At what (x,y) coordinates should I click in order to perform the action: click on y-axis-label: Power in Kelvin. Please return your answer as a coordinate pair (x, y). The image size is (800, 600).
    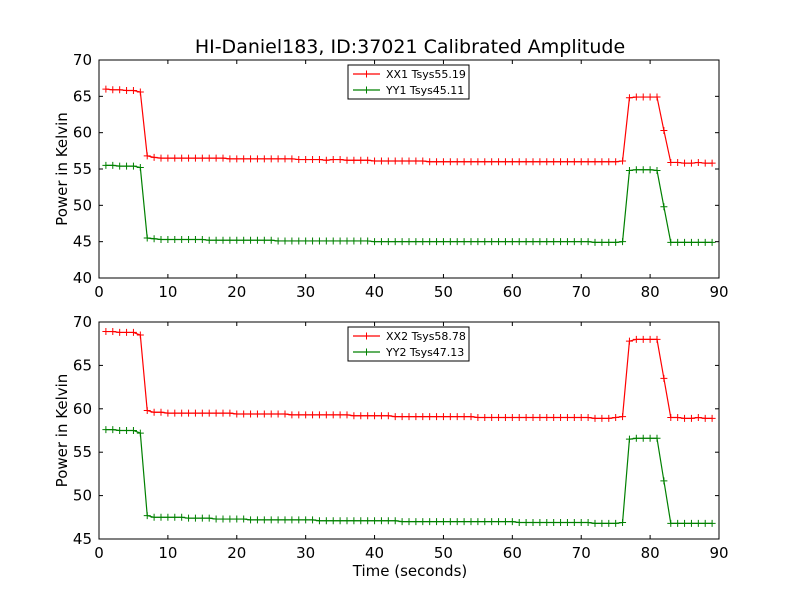
    Looking at the image, I should click on (62, 169).